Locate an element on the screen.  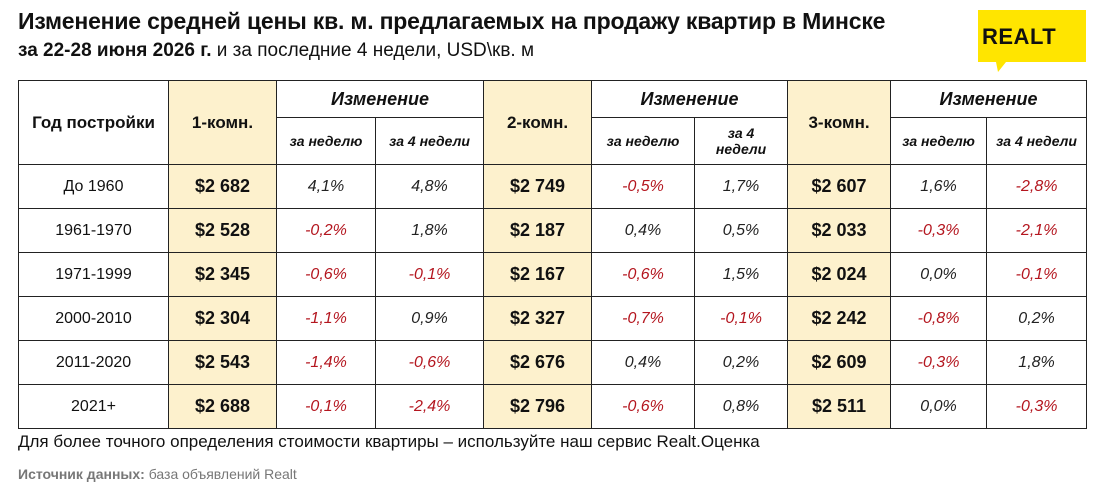
cell-week-3: 1,6% is located at coordinates (939, 186).